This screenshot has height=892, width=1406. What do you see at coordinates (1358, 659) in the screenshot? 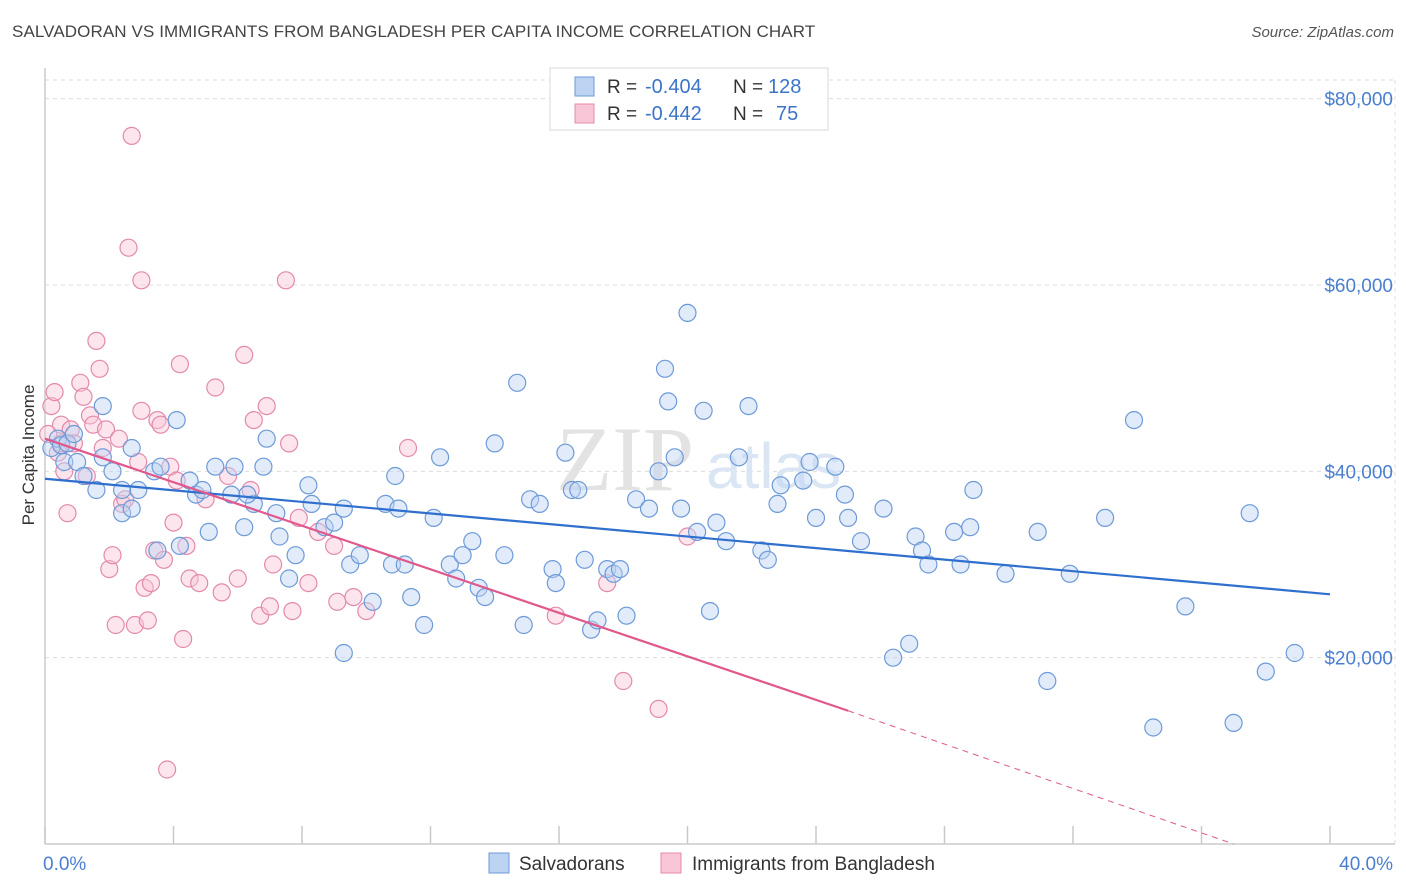
I see `y-tick-label: $20,000` at bounding box center [1358, 659].